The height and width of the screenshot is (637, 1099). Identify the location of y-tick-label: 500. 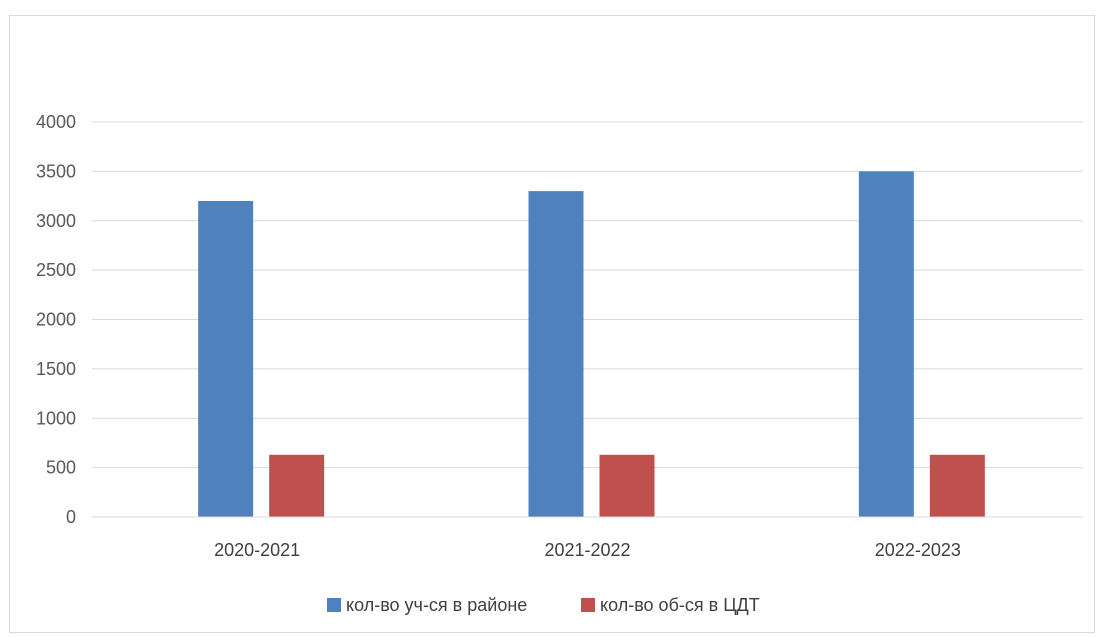
(61, 468).